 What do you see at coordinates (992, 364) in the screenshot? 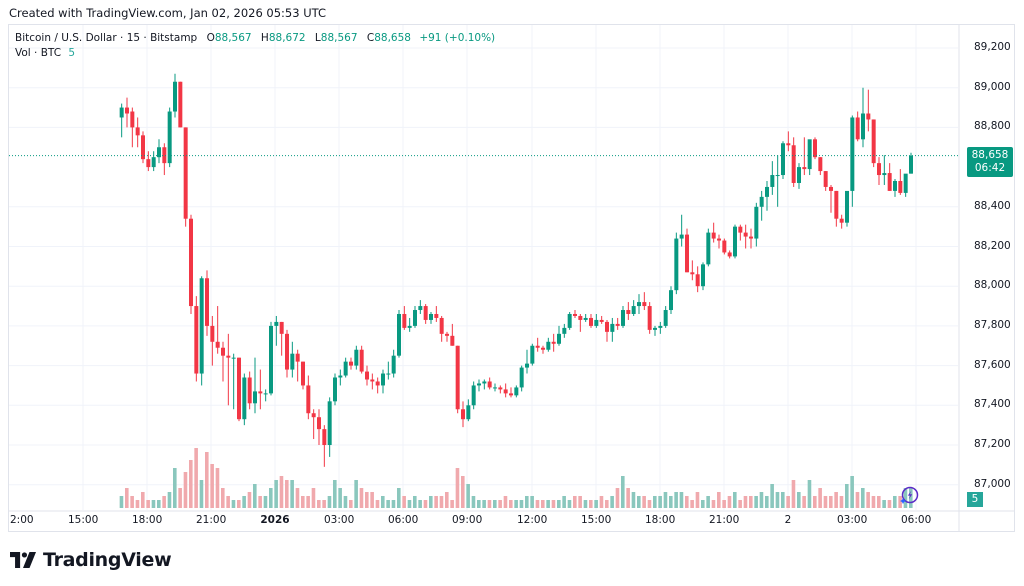
I see `price-tick-label: 87,600` at bounding box center [992, 364].